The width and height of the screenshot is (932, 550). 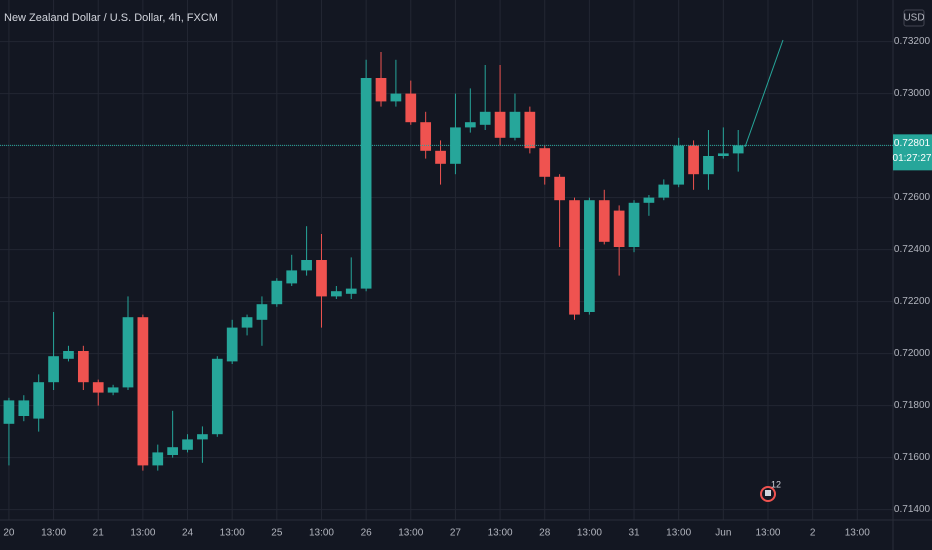 I want to click on event-marker: 12, so click(x=770, y=490).